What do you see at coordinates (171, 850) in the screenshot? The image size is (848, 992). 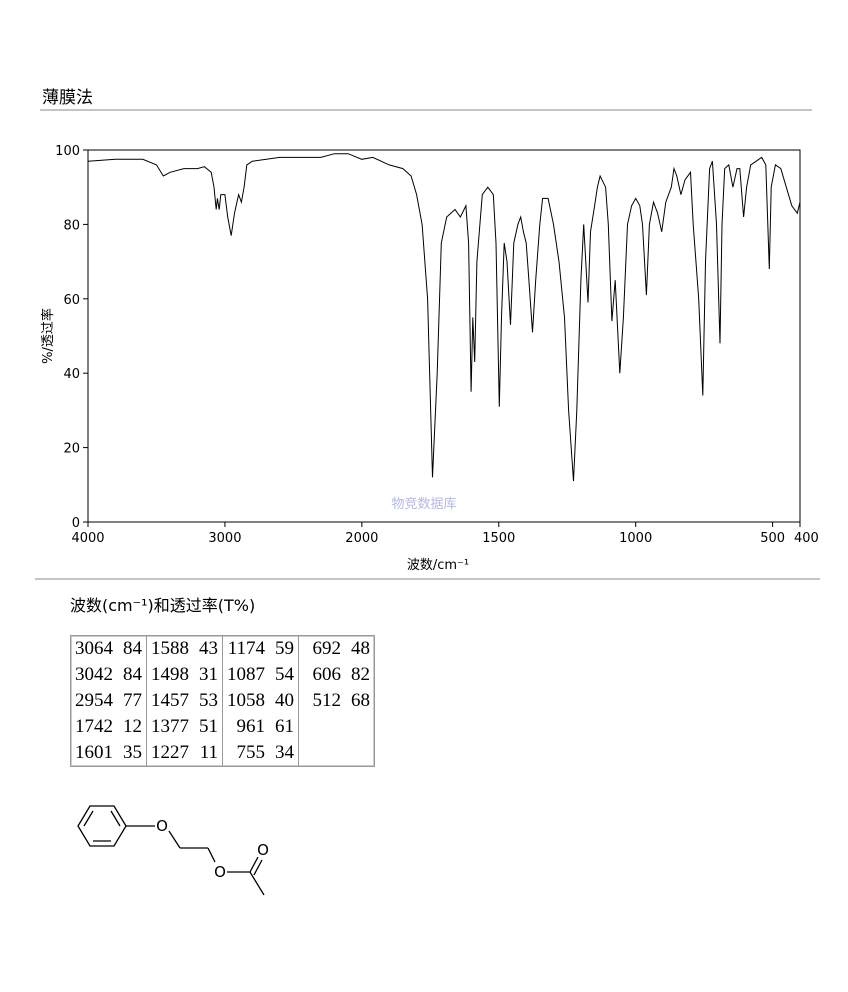 I see `structure` at bounding box center [171, 850].